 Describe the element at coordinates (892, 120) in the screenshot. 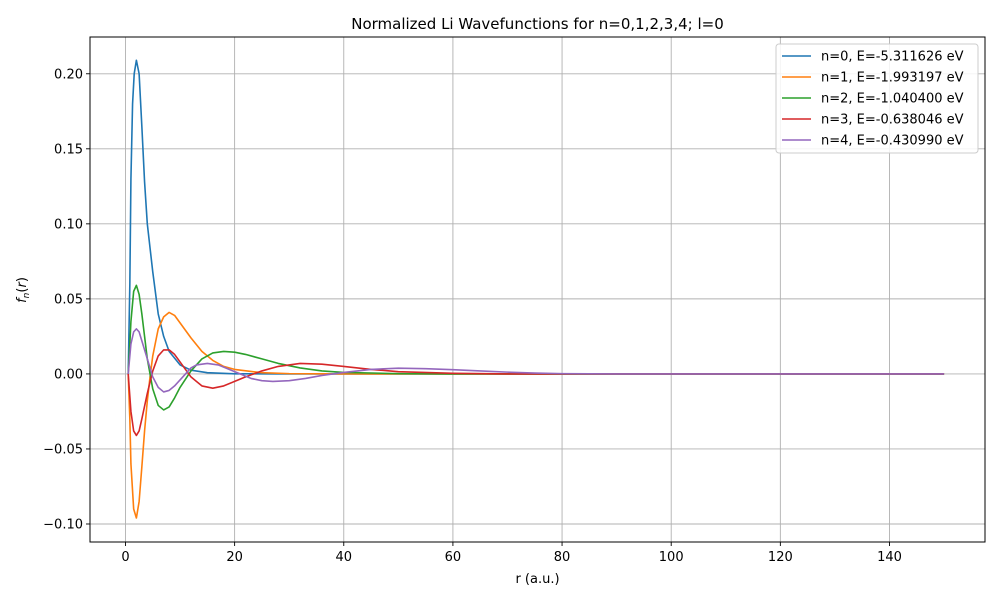

I see `legend-label-n3: n=3, E=-0.638046 eV` at that location.